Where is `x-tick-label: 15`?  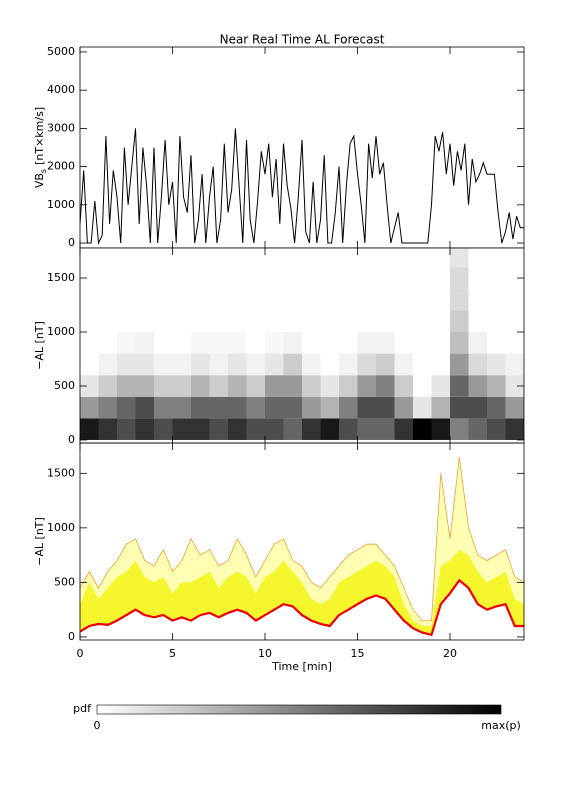 x-tick-label: 15 is located at coordinates (358, 653).